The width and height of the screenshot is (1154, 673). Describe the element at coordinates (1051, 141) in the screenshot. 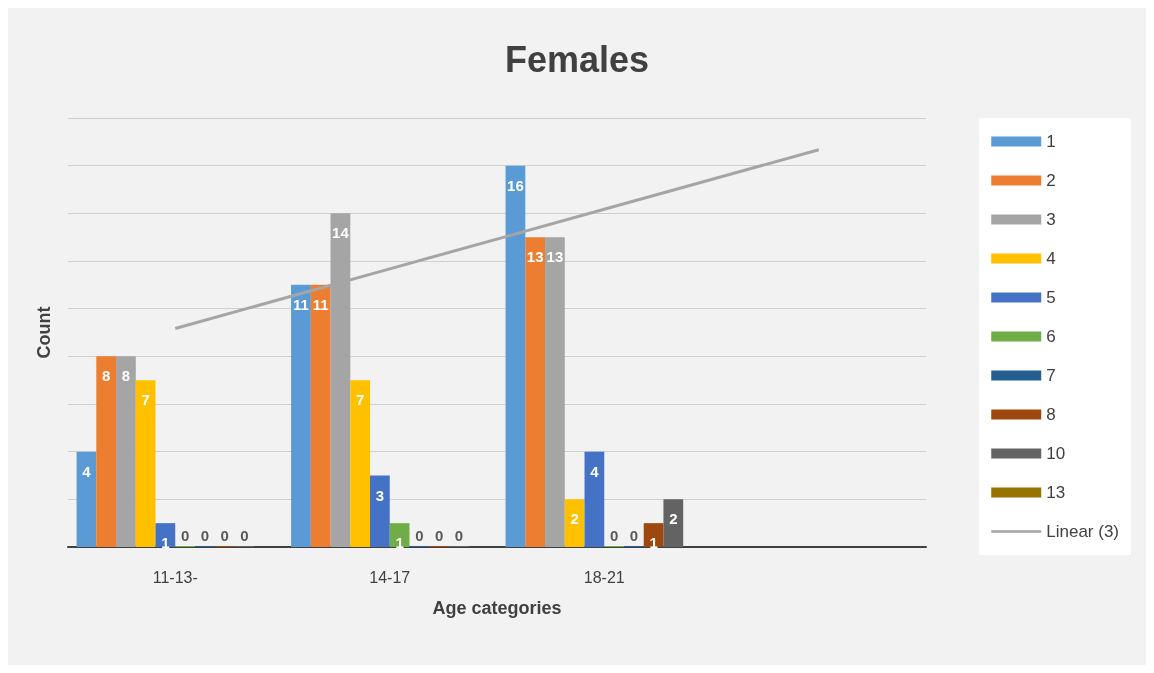

I see `legend-label: 1` at that location.